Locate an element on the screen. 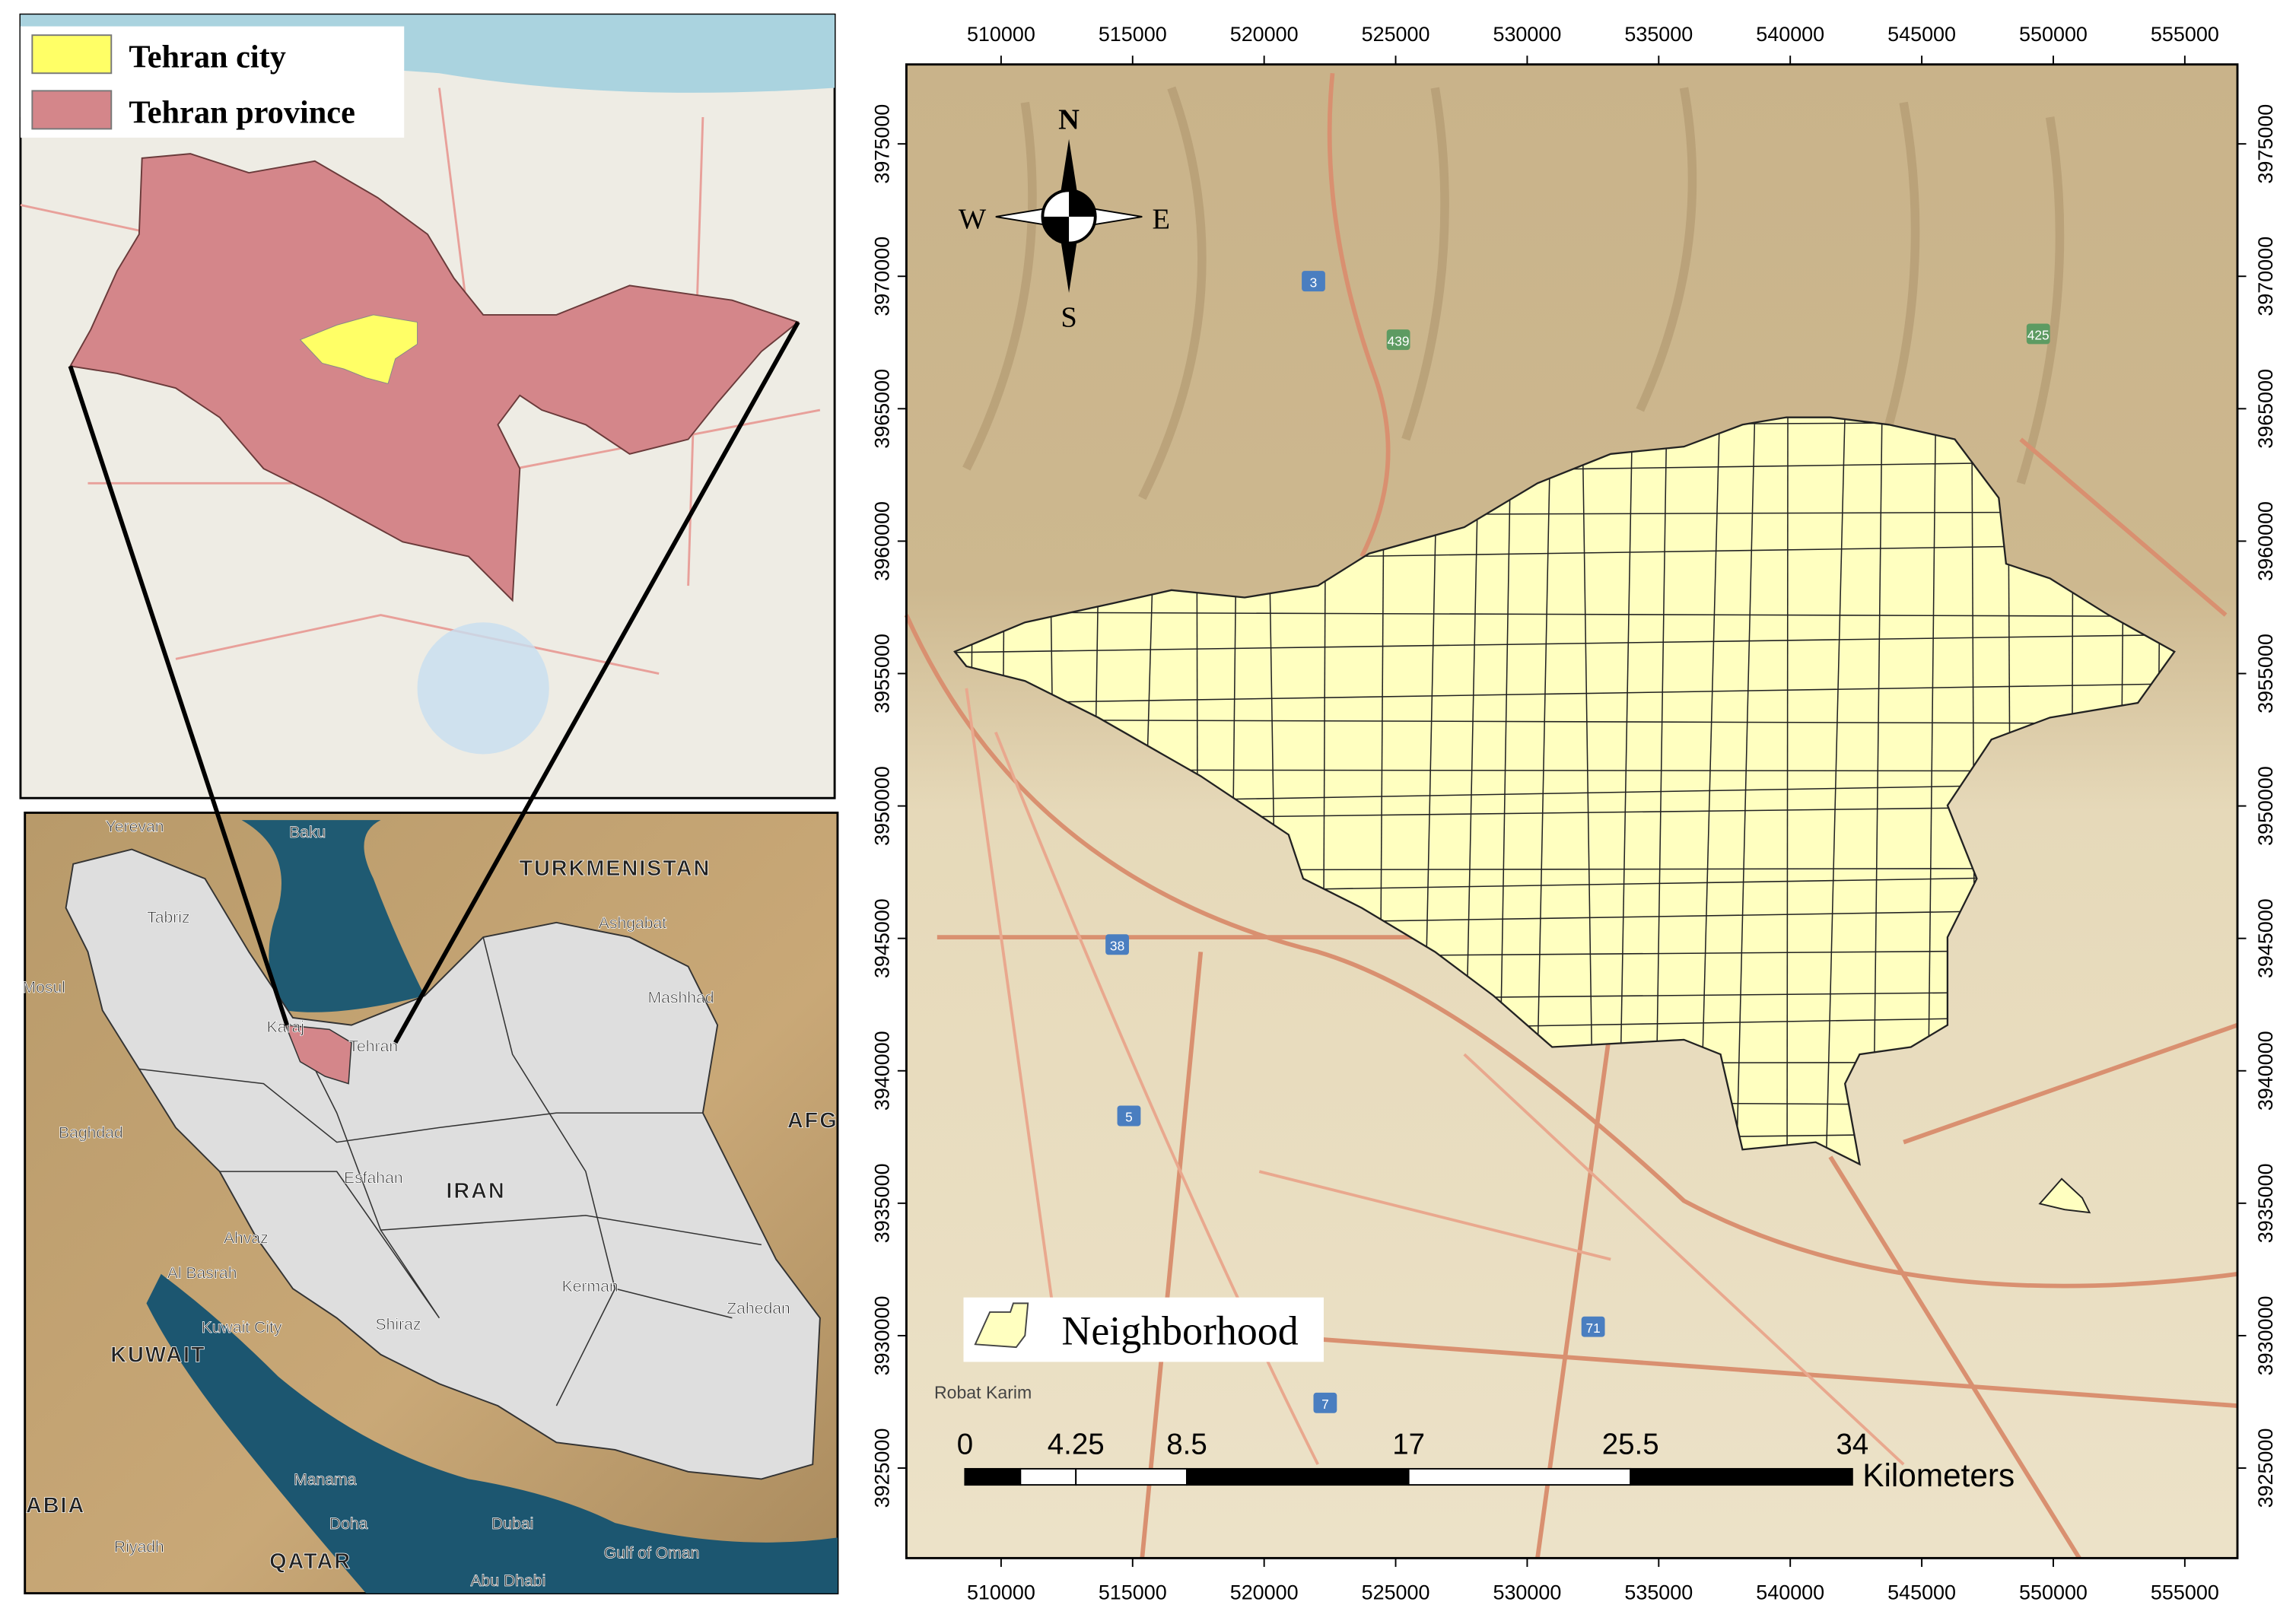 The height and width of the screenshot is (1624, 2296). place-label: Al Basrah is located at coordinates (202, 1273).